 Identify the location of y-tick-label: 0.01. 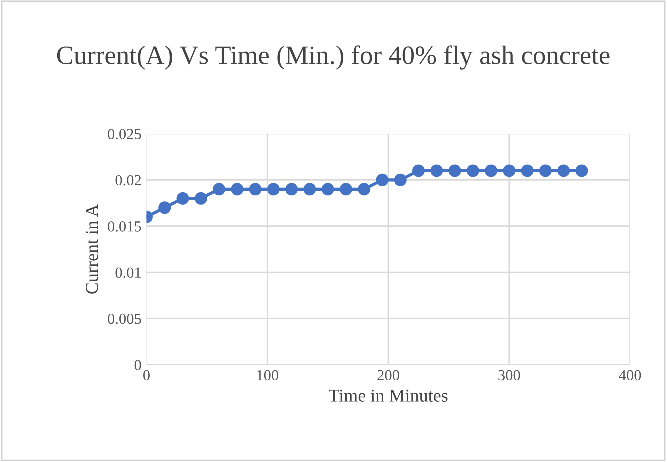
(128, 273).